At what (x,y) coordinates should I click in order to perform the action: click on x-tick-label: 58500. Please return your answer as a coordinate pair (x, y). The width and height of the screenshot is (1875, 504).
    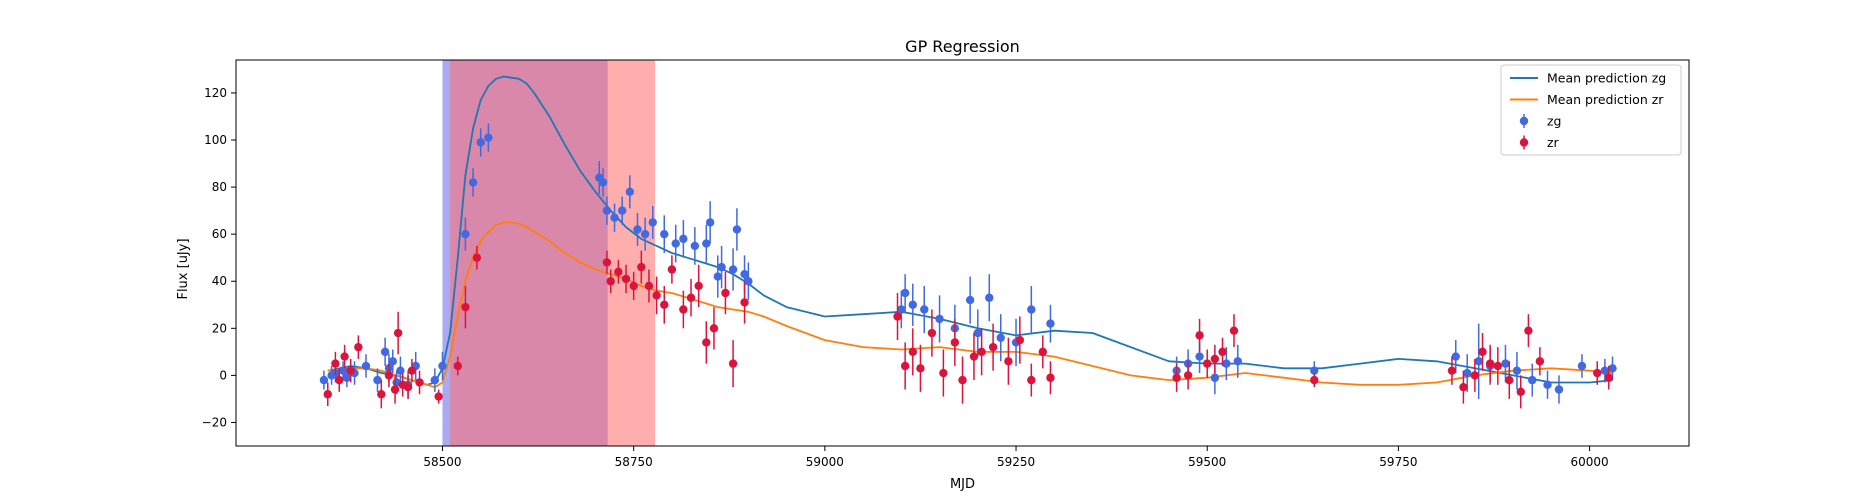
    Looking at the image, I should click on (442, 462).